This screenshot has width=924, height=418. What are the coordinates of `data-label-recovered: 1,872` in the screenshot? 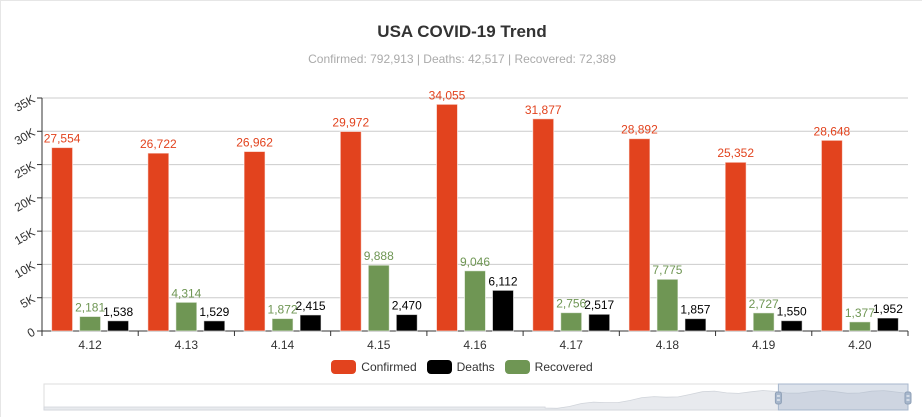 It's located at (283, 310).